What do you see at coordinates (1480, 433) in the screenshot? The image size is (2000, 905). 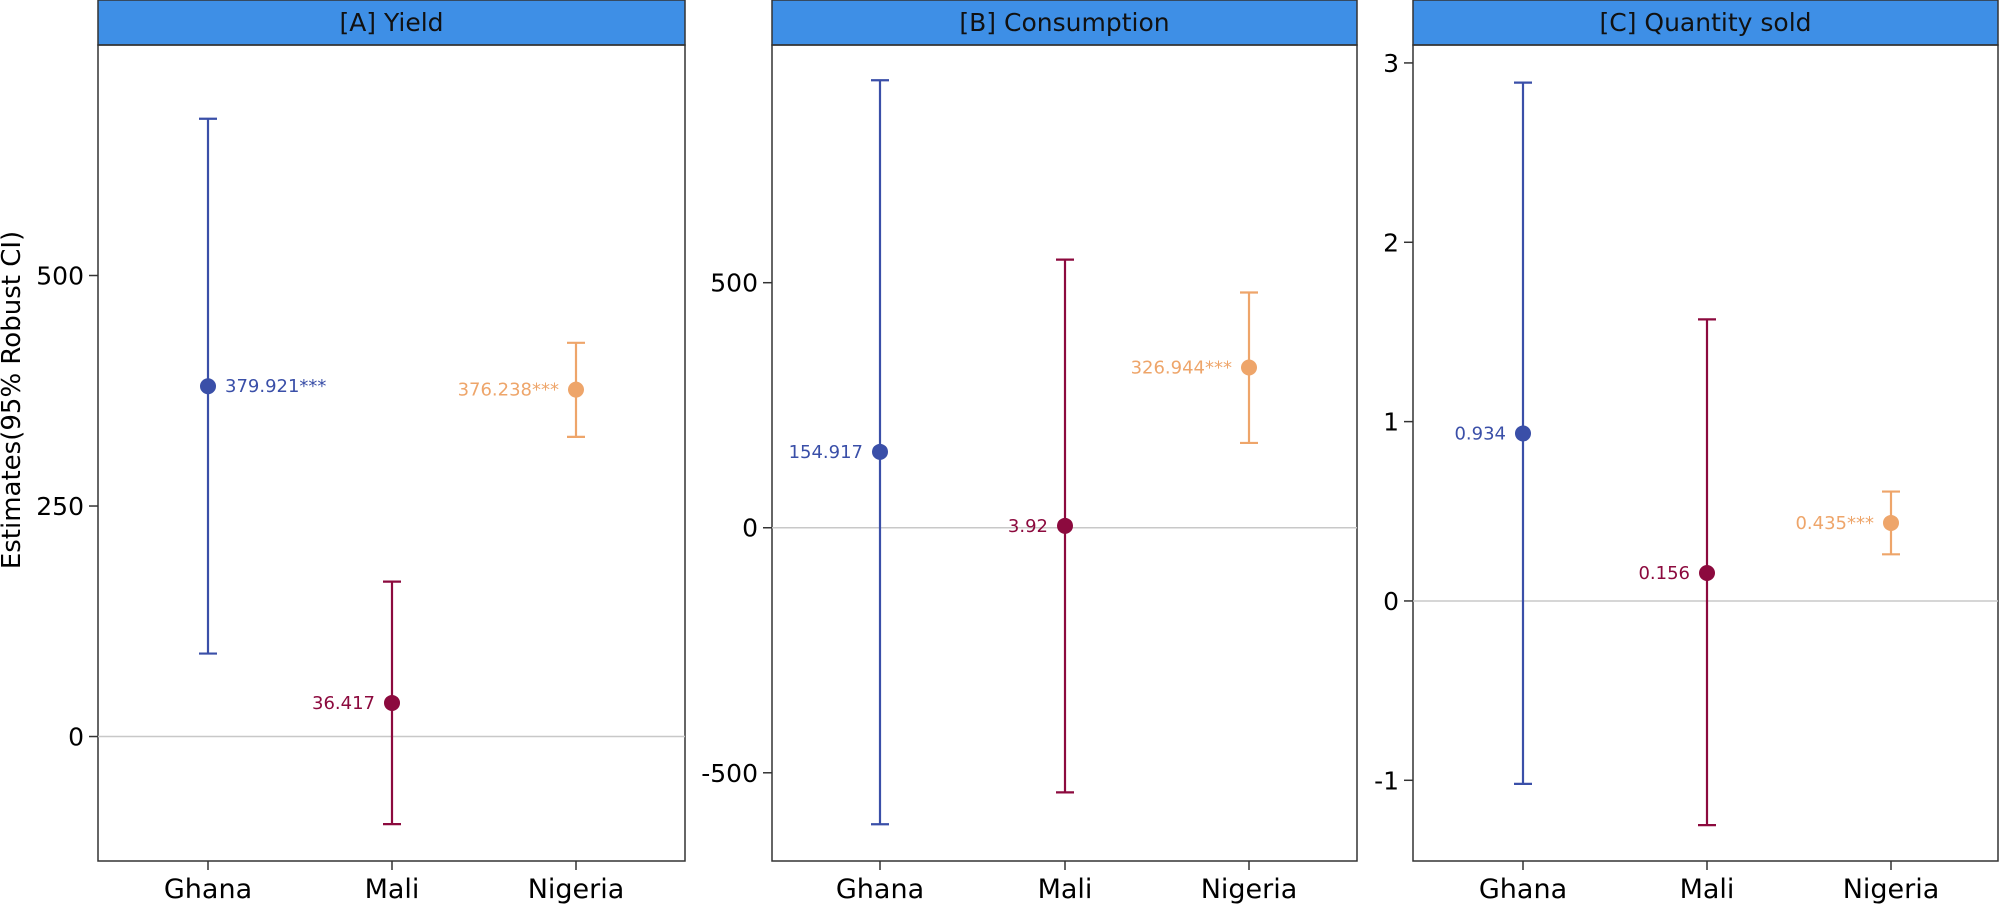 I see `ghana-estimate-label: 0.934` at bounding box center [1480, 433].